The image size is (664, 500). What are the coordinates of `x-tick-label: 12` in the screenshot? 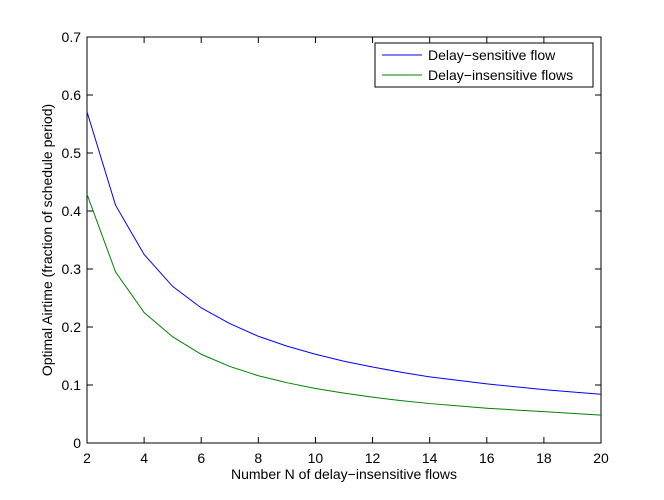 It's located at (373, 458).